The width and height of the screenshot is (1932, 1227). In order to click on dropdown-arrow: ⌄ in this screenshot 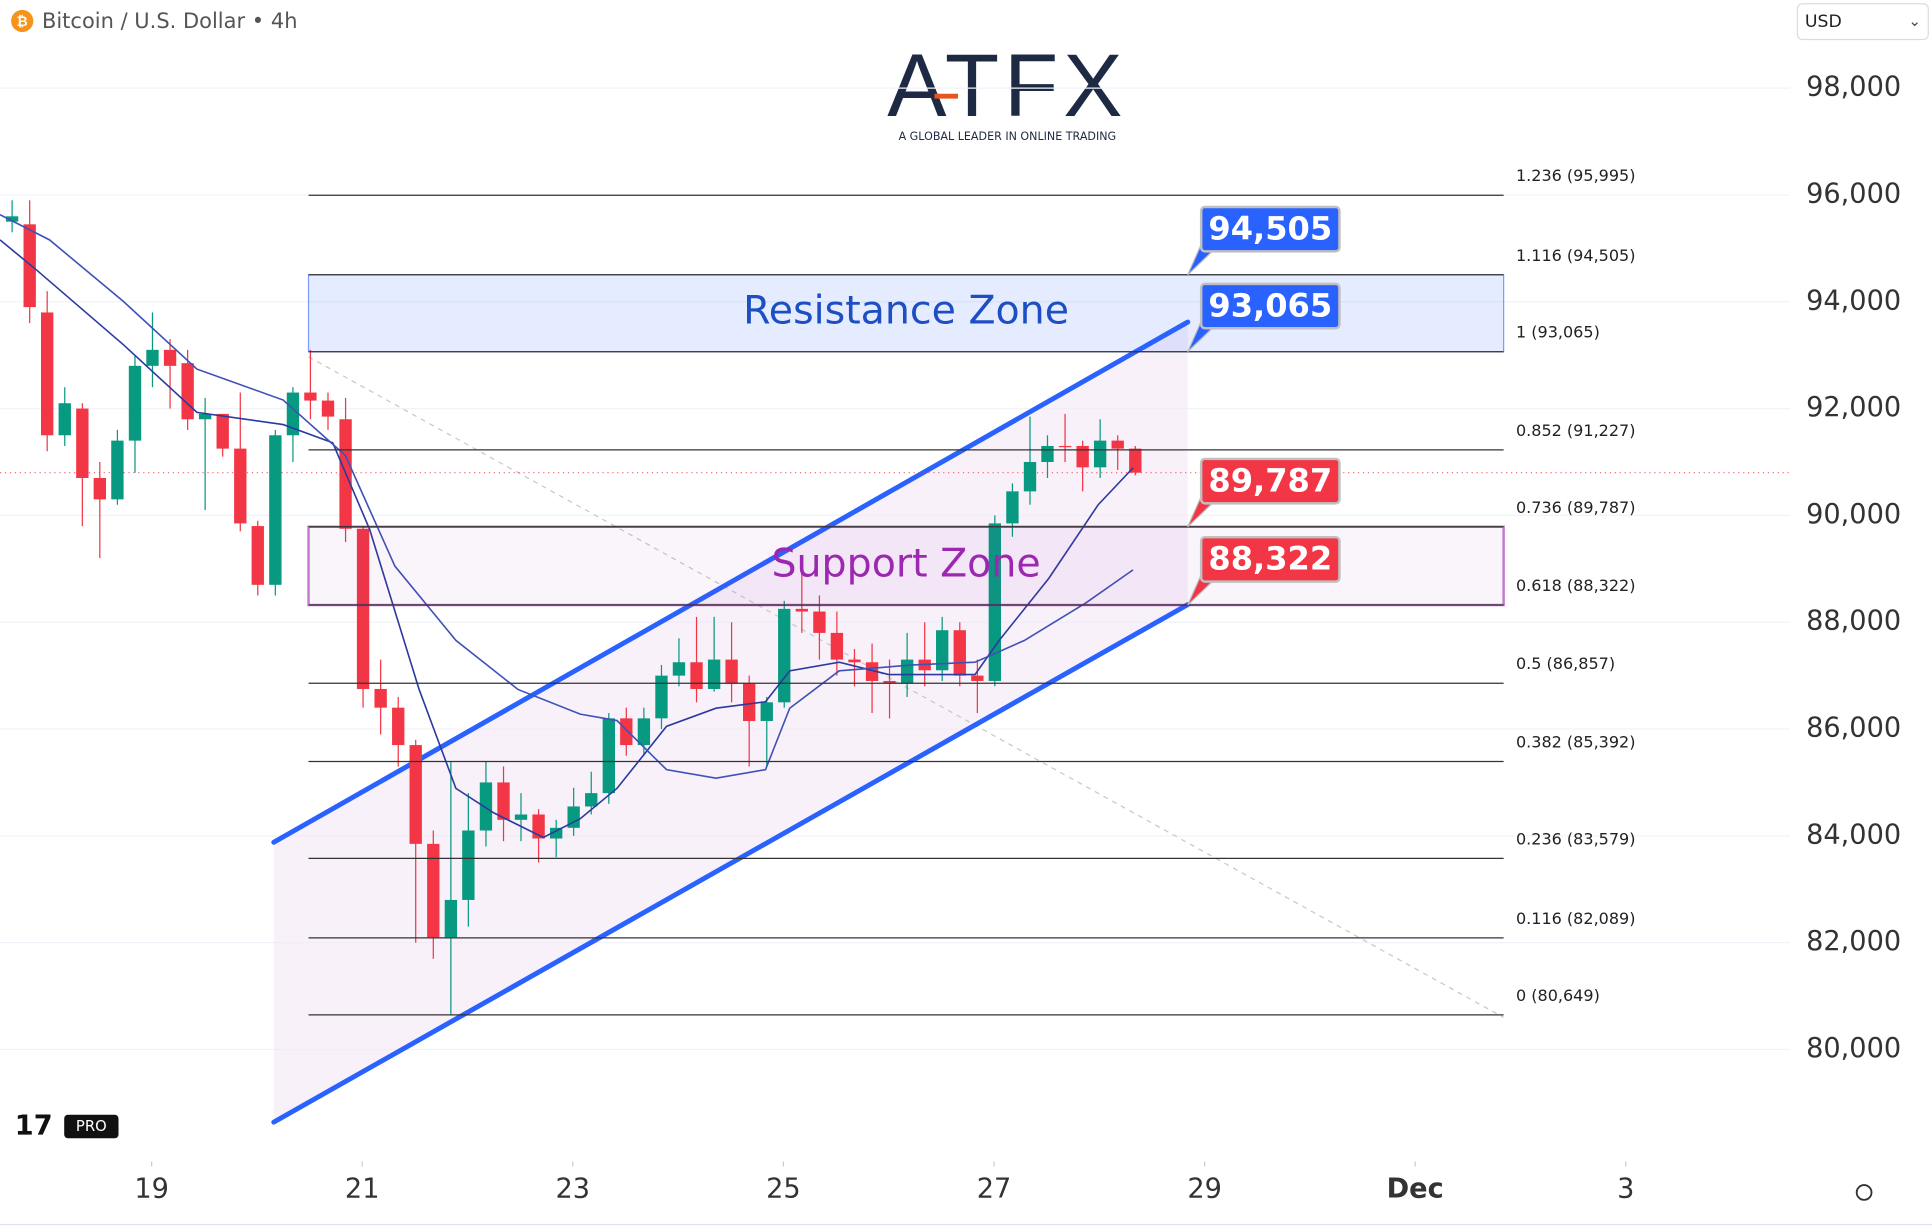, I will do `click(1915, 21)`.